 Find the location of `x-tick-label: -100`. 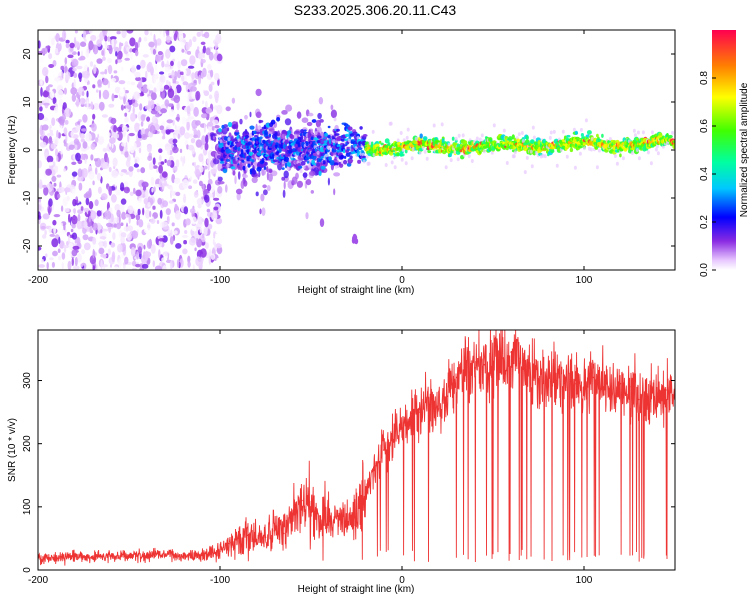

x-tick-label: -100 is located at coordinates (220, 280).